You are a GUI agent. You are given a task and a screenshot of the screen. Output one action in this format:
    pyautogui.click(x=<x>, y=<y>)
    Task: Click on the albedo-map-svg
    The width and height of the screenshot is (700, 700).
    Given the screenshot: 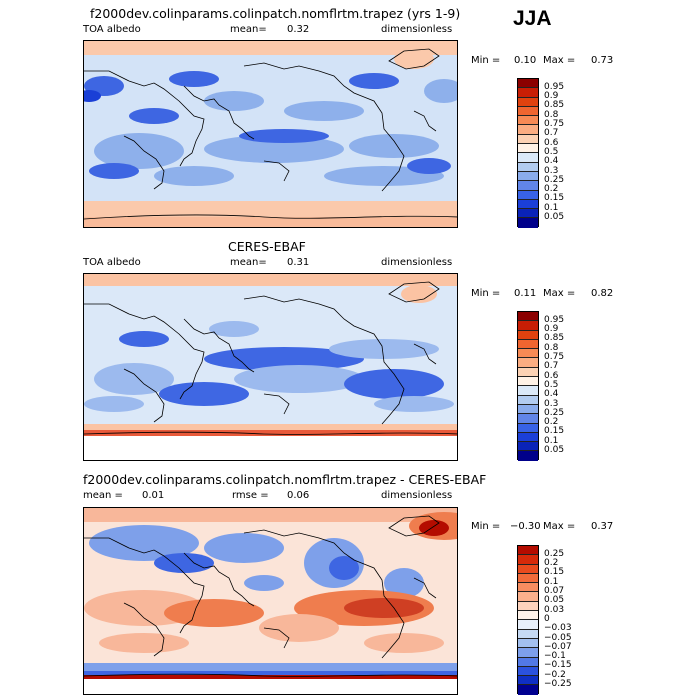 What is the action you would take?
    pyautogui.click(x=270, y=367)
    